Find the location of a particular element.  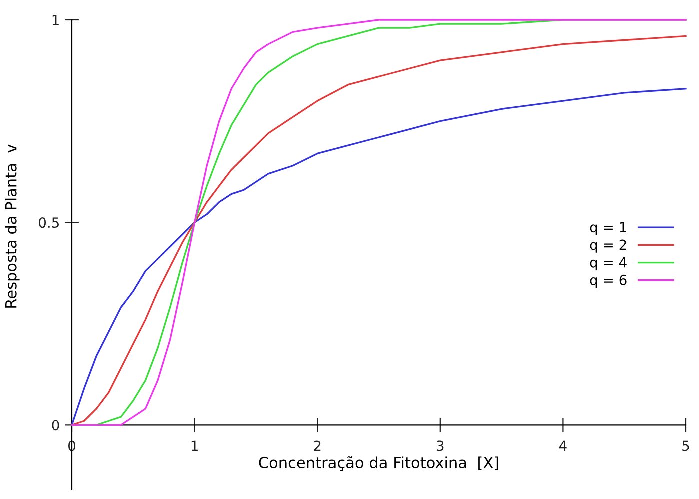

legend-label: q = 4 is located at coordinates (608, 264).